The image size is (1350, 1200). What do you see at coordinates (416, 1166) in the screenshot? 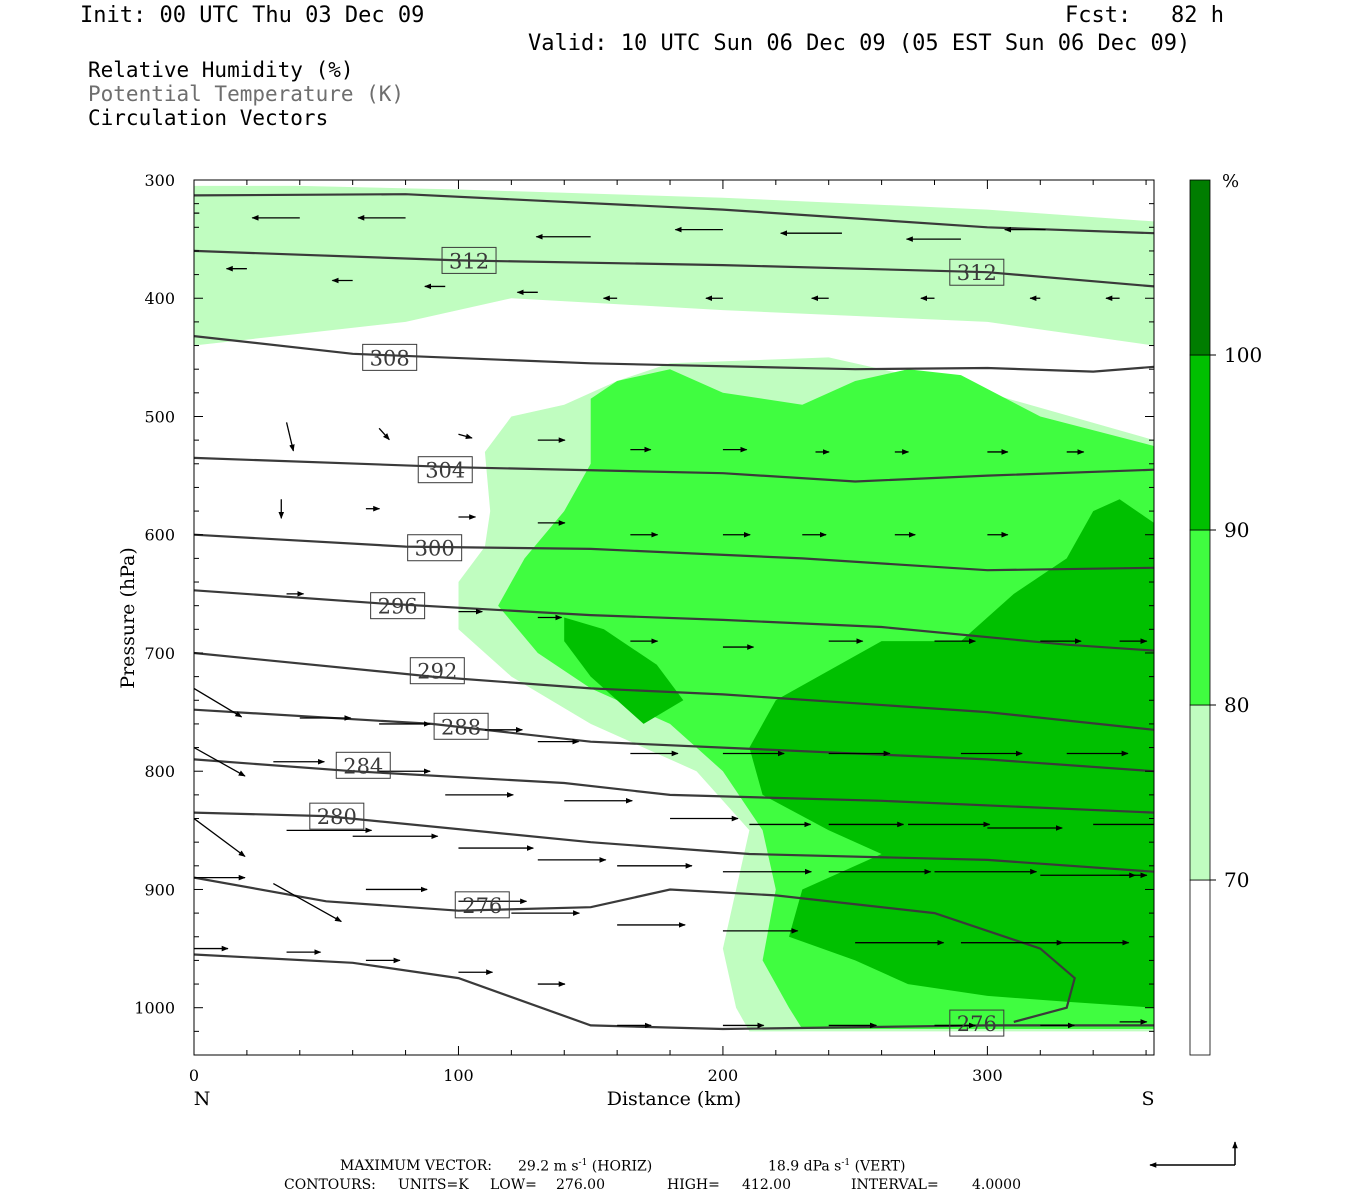
I see `max-vector-label: MAXIMUM VECTOR:` at bounding box center [416, 1166].